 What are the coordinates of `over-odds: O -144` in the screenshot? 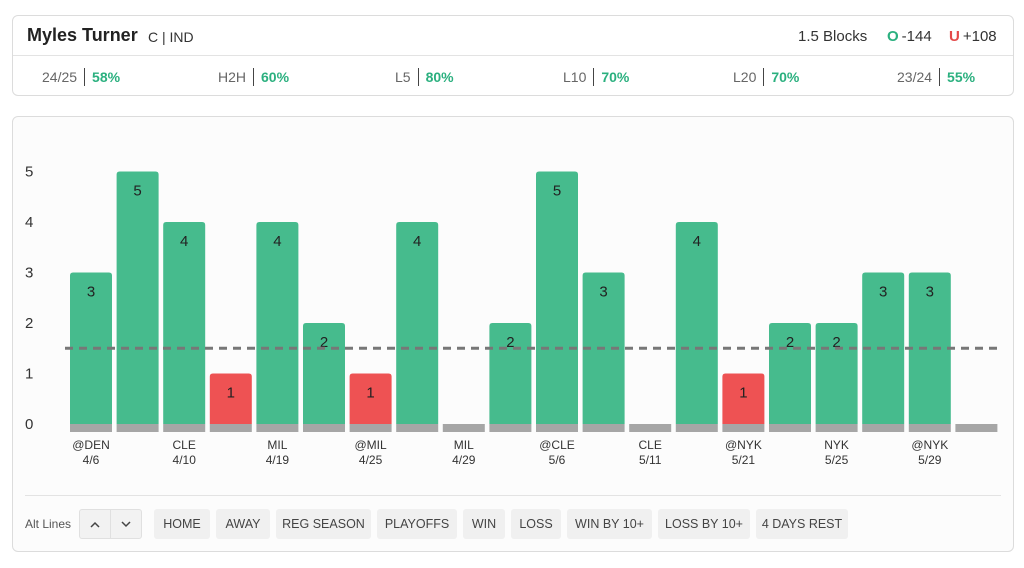 It's located at (909, 36).